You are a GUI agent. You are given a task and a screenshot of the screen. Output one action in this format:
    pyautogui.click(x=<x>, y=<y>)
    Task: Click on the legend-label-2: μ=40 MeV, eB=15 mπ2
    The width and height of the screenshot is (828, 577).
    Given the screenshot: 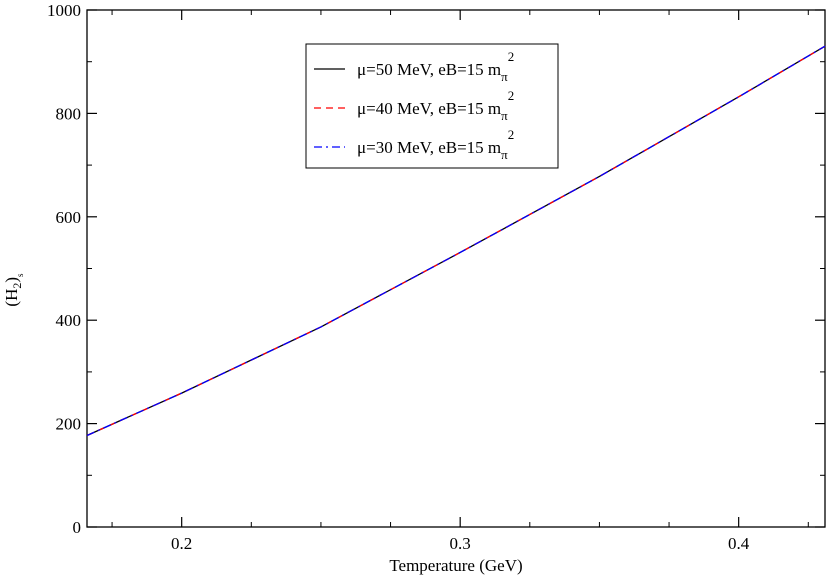 What is the action you would take?
    pyautogui.click(x=435, y=105)
    